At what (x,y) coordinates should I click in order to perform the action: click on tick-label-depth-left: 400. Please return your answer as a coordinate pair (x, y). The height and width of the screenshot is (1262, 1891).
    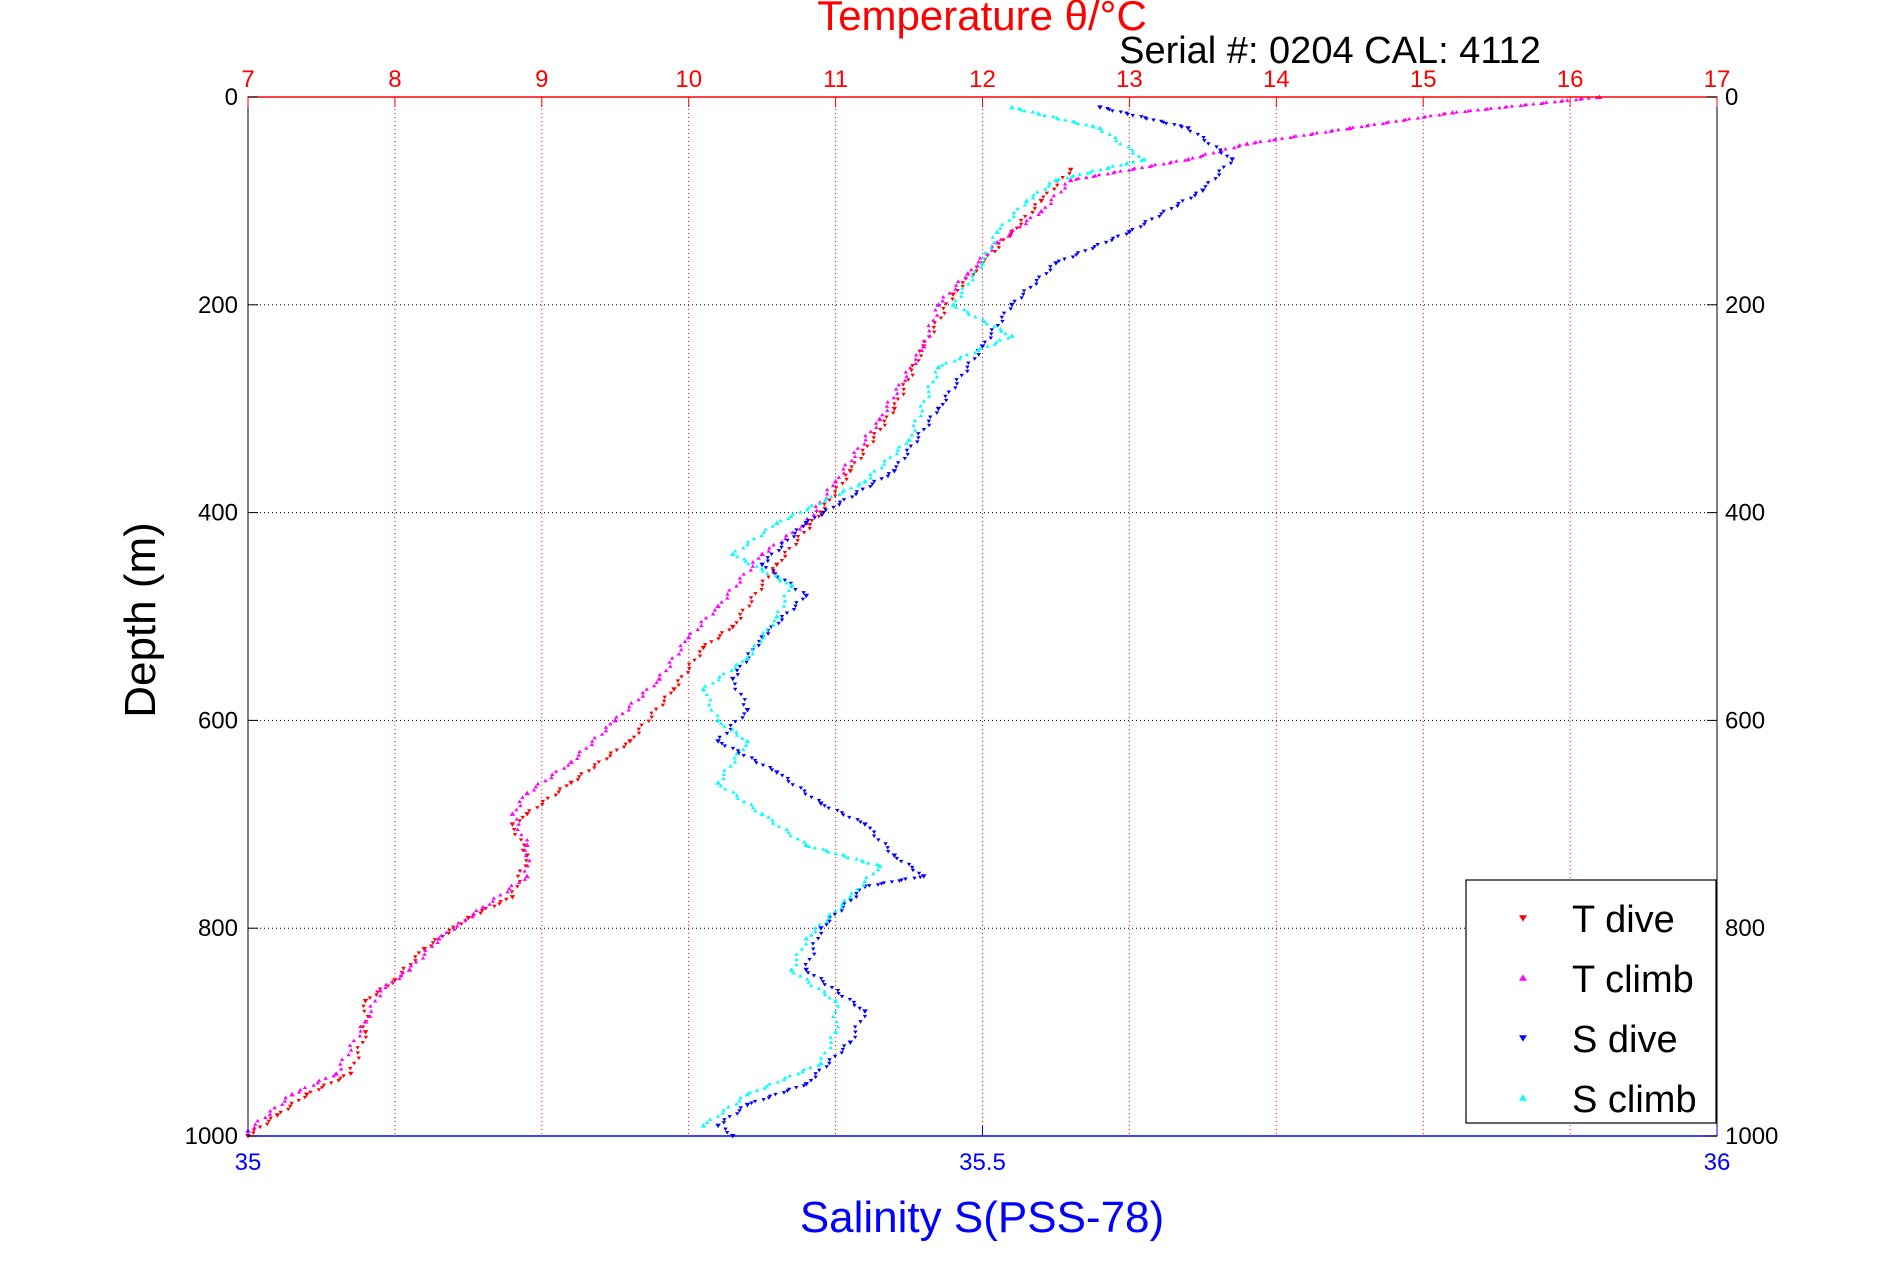
    Looking at the image, I should click on (218, 513).